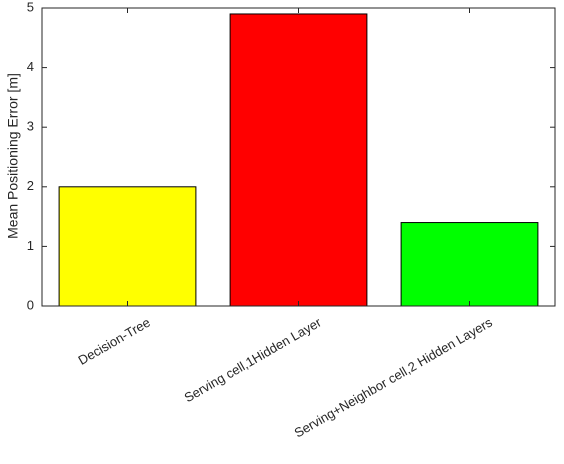 The width and height of the screenshot is (564, 464). What do you see at coordinates (30, 304) in the screenshot?
I see `y-tick-label: 0` at bounding box center [30, 304].